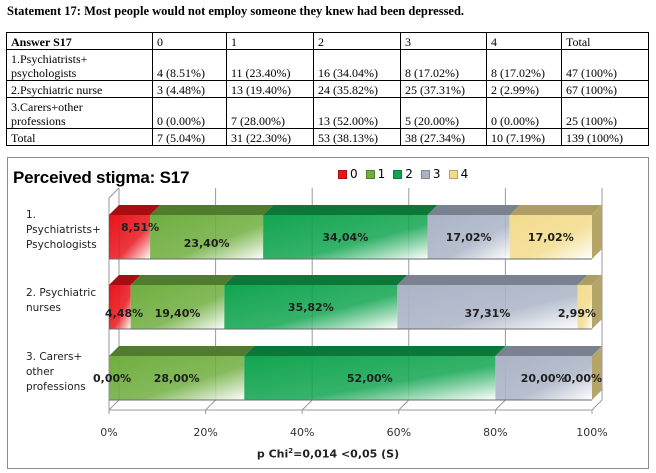  Describe the element at coordinates (524, 137) in the screenshot. I see `table-cell: 10 (7.19%)` at that location.